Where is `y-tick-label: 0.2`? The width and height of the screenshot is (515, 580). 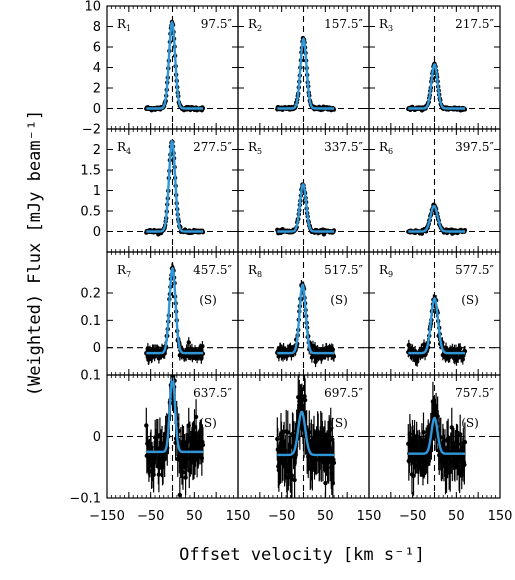 y-tick-label: 0.2 is located at coordinates (90, 294).